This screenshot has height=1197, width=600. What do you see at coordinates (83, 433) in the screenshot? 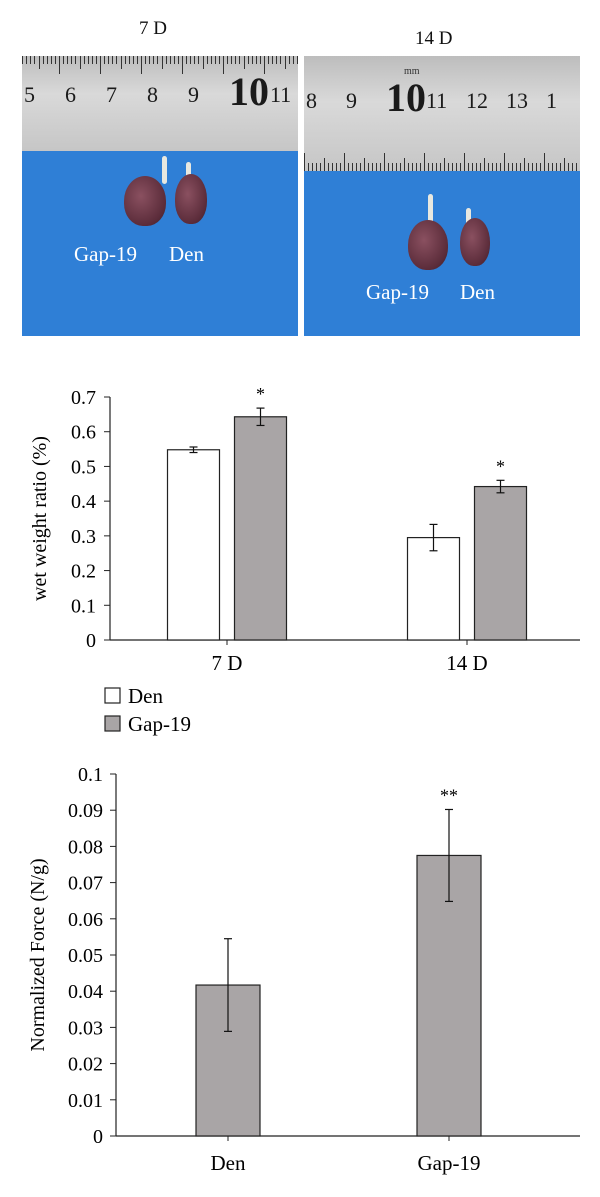
I see `y-tick-label: 0.6` at bounding box center [83, 433].